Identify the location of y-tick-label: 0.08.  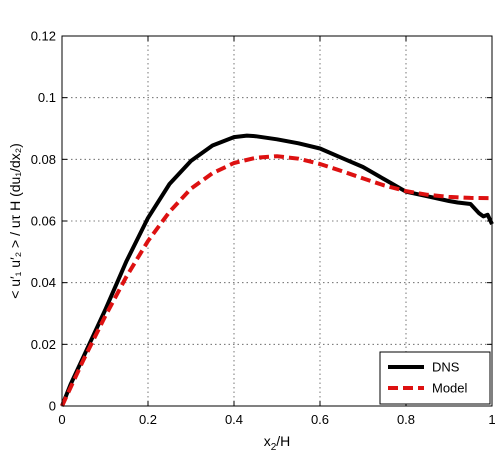
(43, 159).